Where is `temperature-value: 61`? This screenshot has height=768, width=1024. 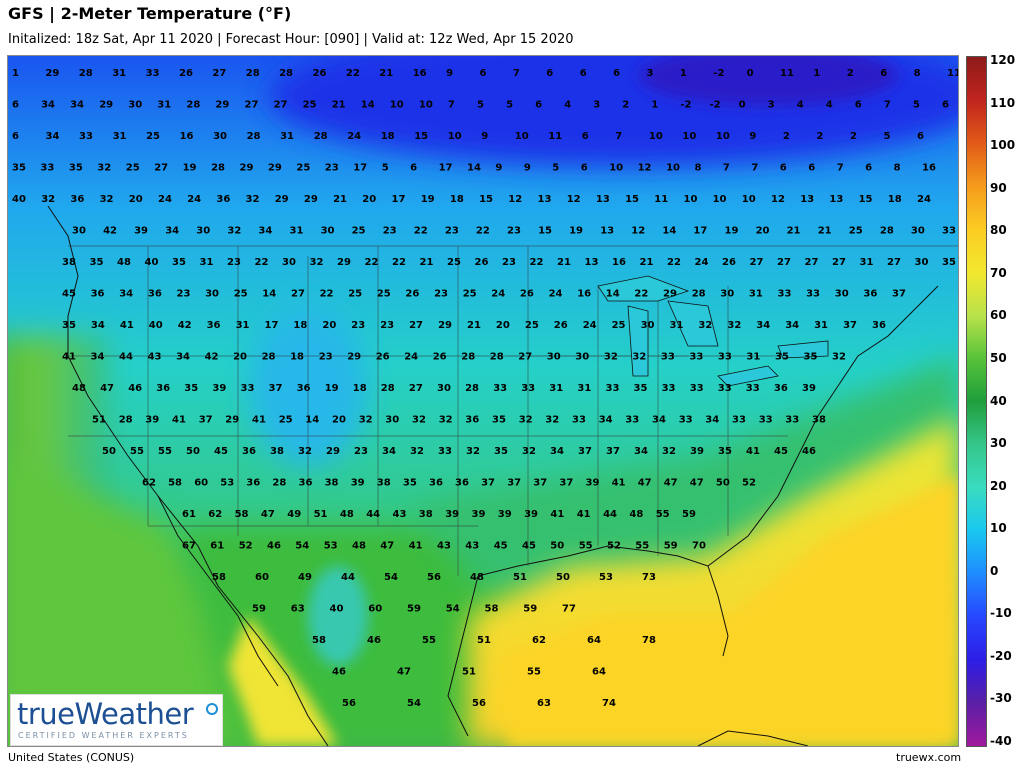
temperature-value: 61 is located at coordinates (217, 546).